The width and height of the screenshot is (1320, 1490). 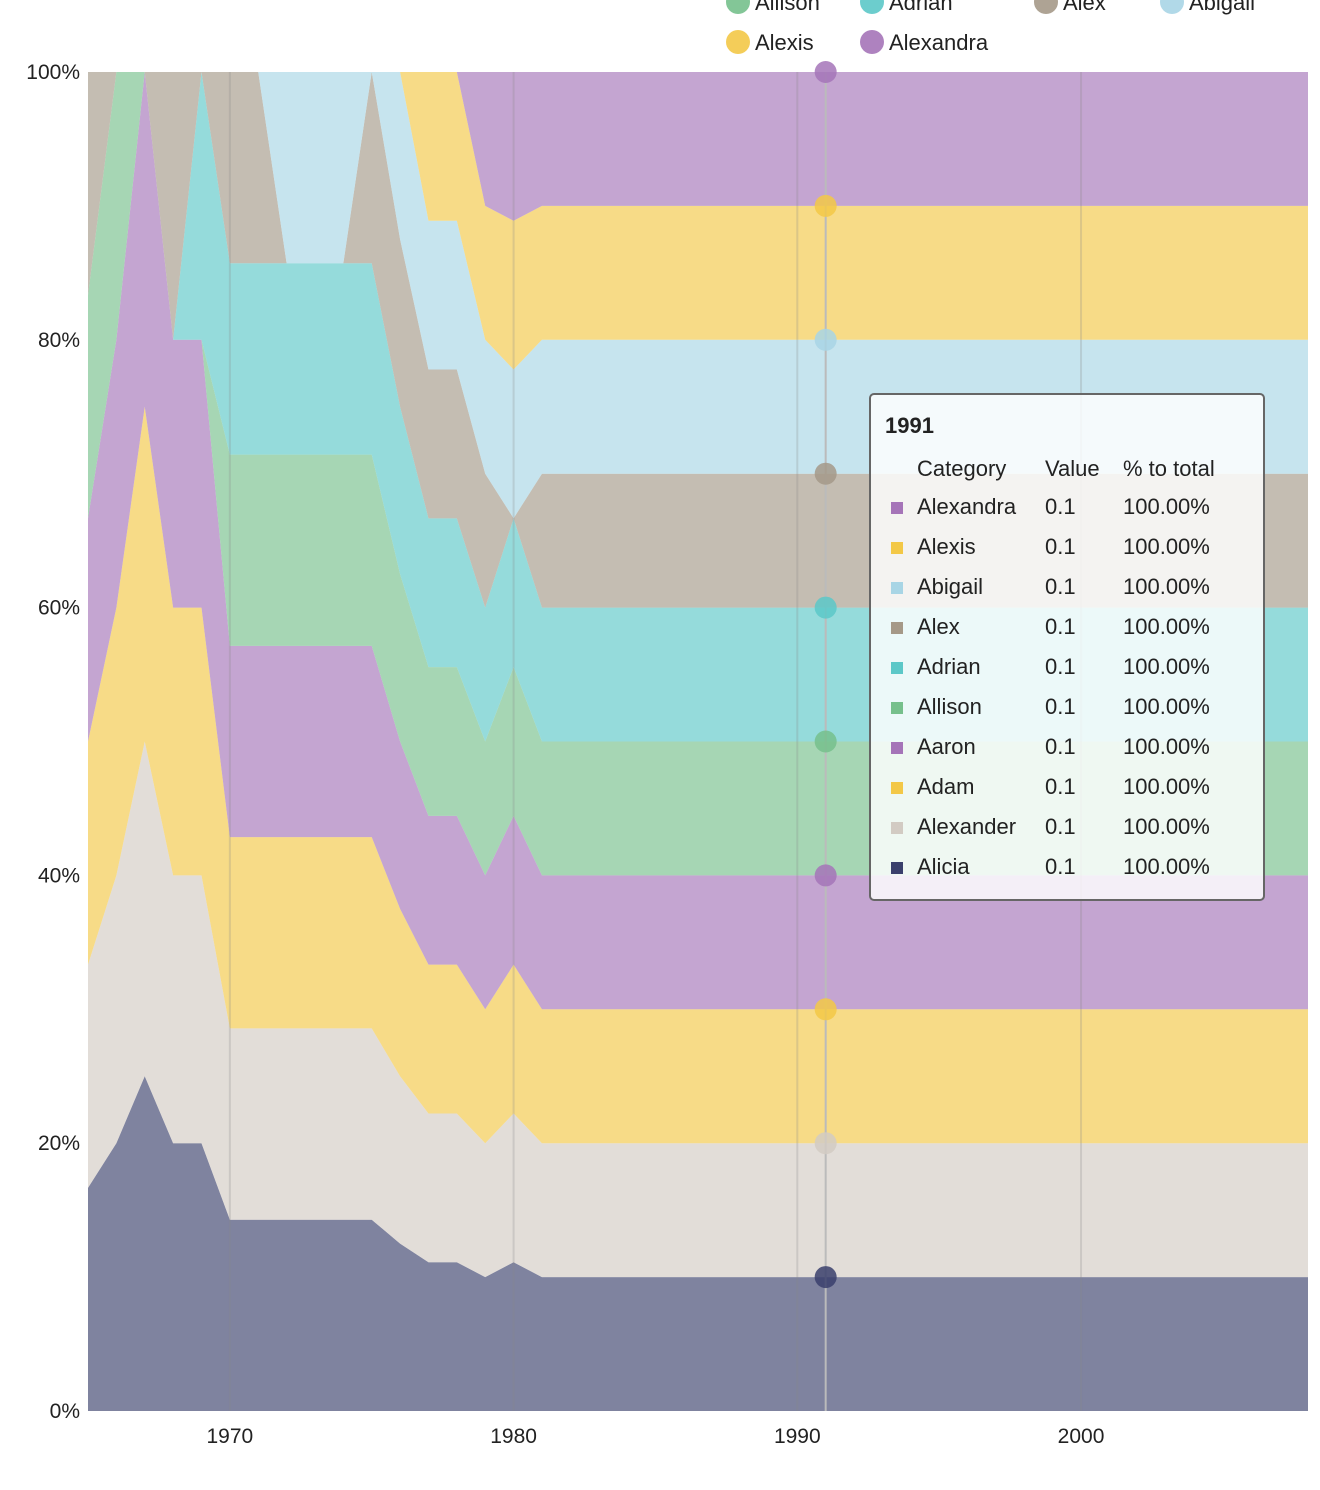 What do you see at coordinates (909, 425) in the screenshot?
I see `tooltip-title: 1991` at bounding box center [909, 425].